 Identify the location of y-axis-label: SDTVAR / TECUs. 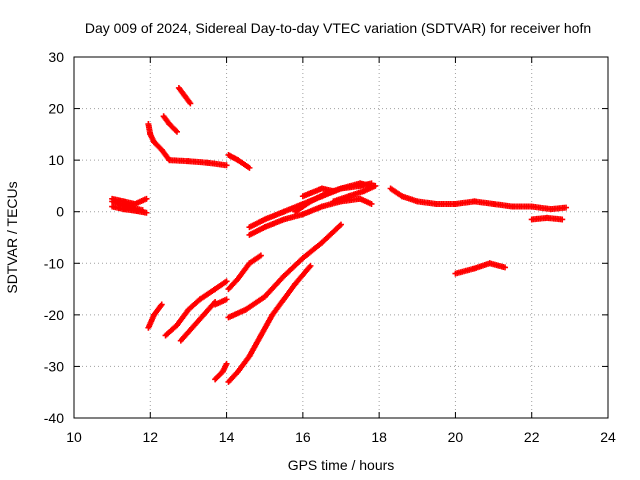
(12, 237).